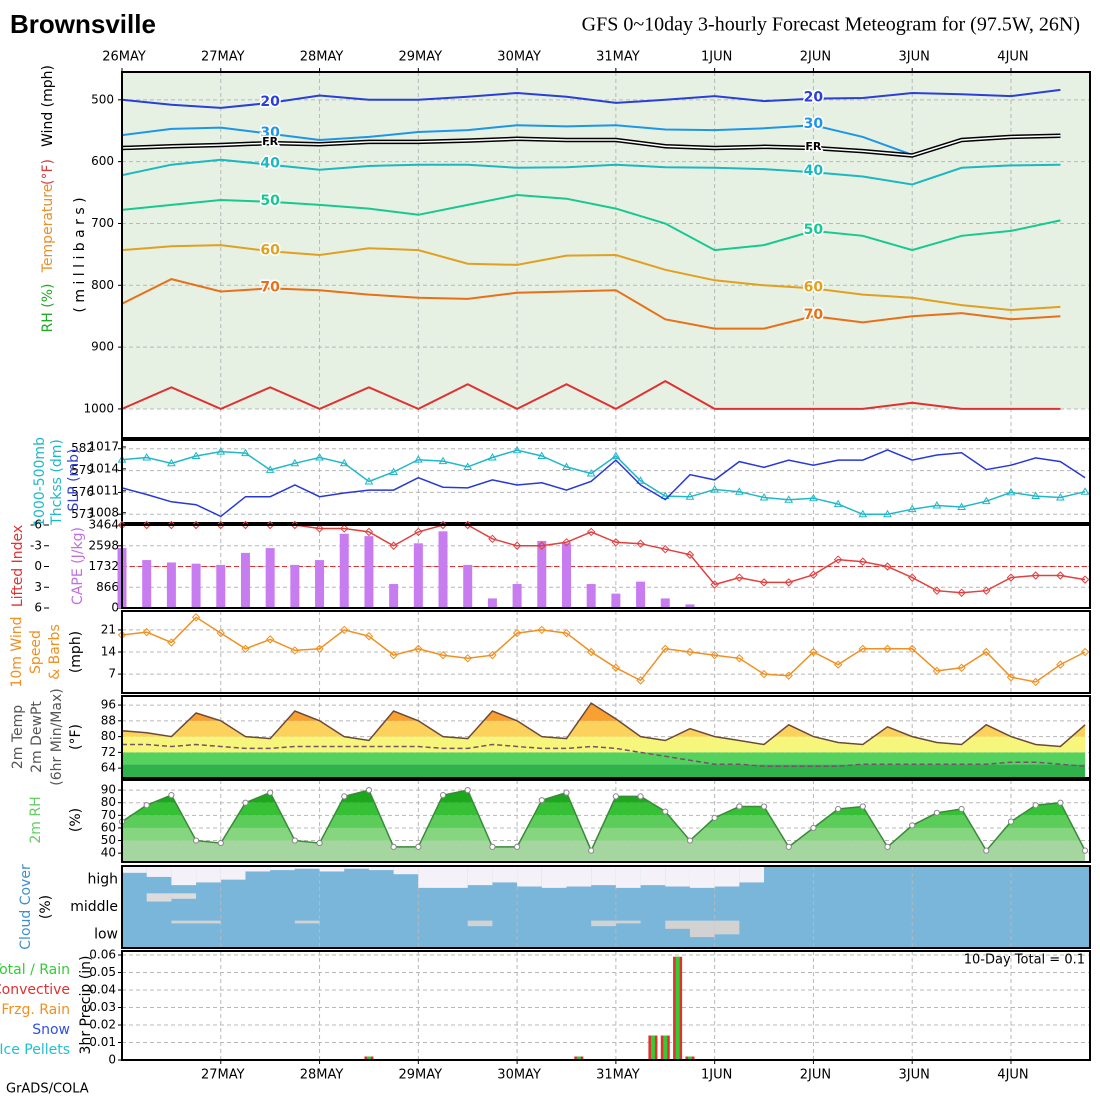 Image resolution: width=1100 pixels, height=1100 pixels. Describe the element at coordinates (83, 24) in the screenshot. I see `station-name: Brownsville` at that location.